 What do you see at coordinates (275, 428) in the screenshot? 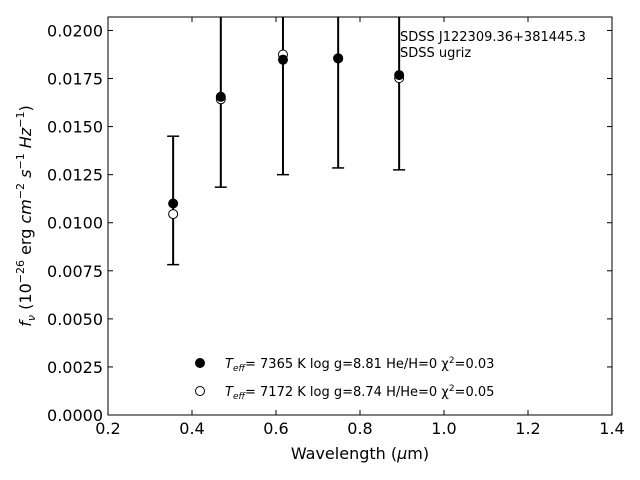
I see `x-tick-label: 0.6` at bounding box center [275, 428].